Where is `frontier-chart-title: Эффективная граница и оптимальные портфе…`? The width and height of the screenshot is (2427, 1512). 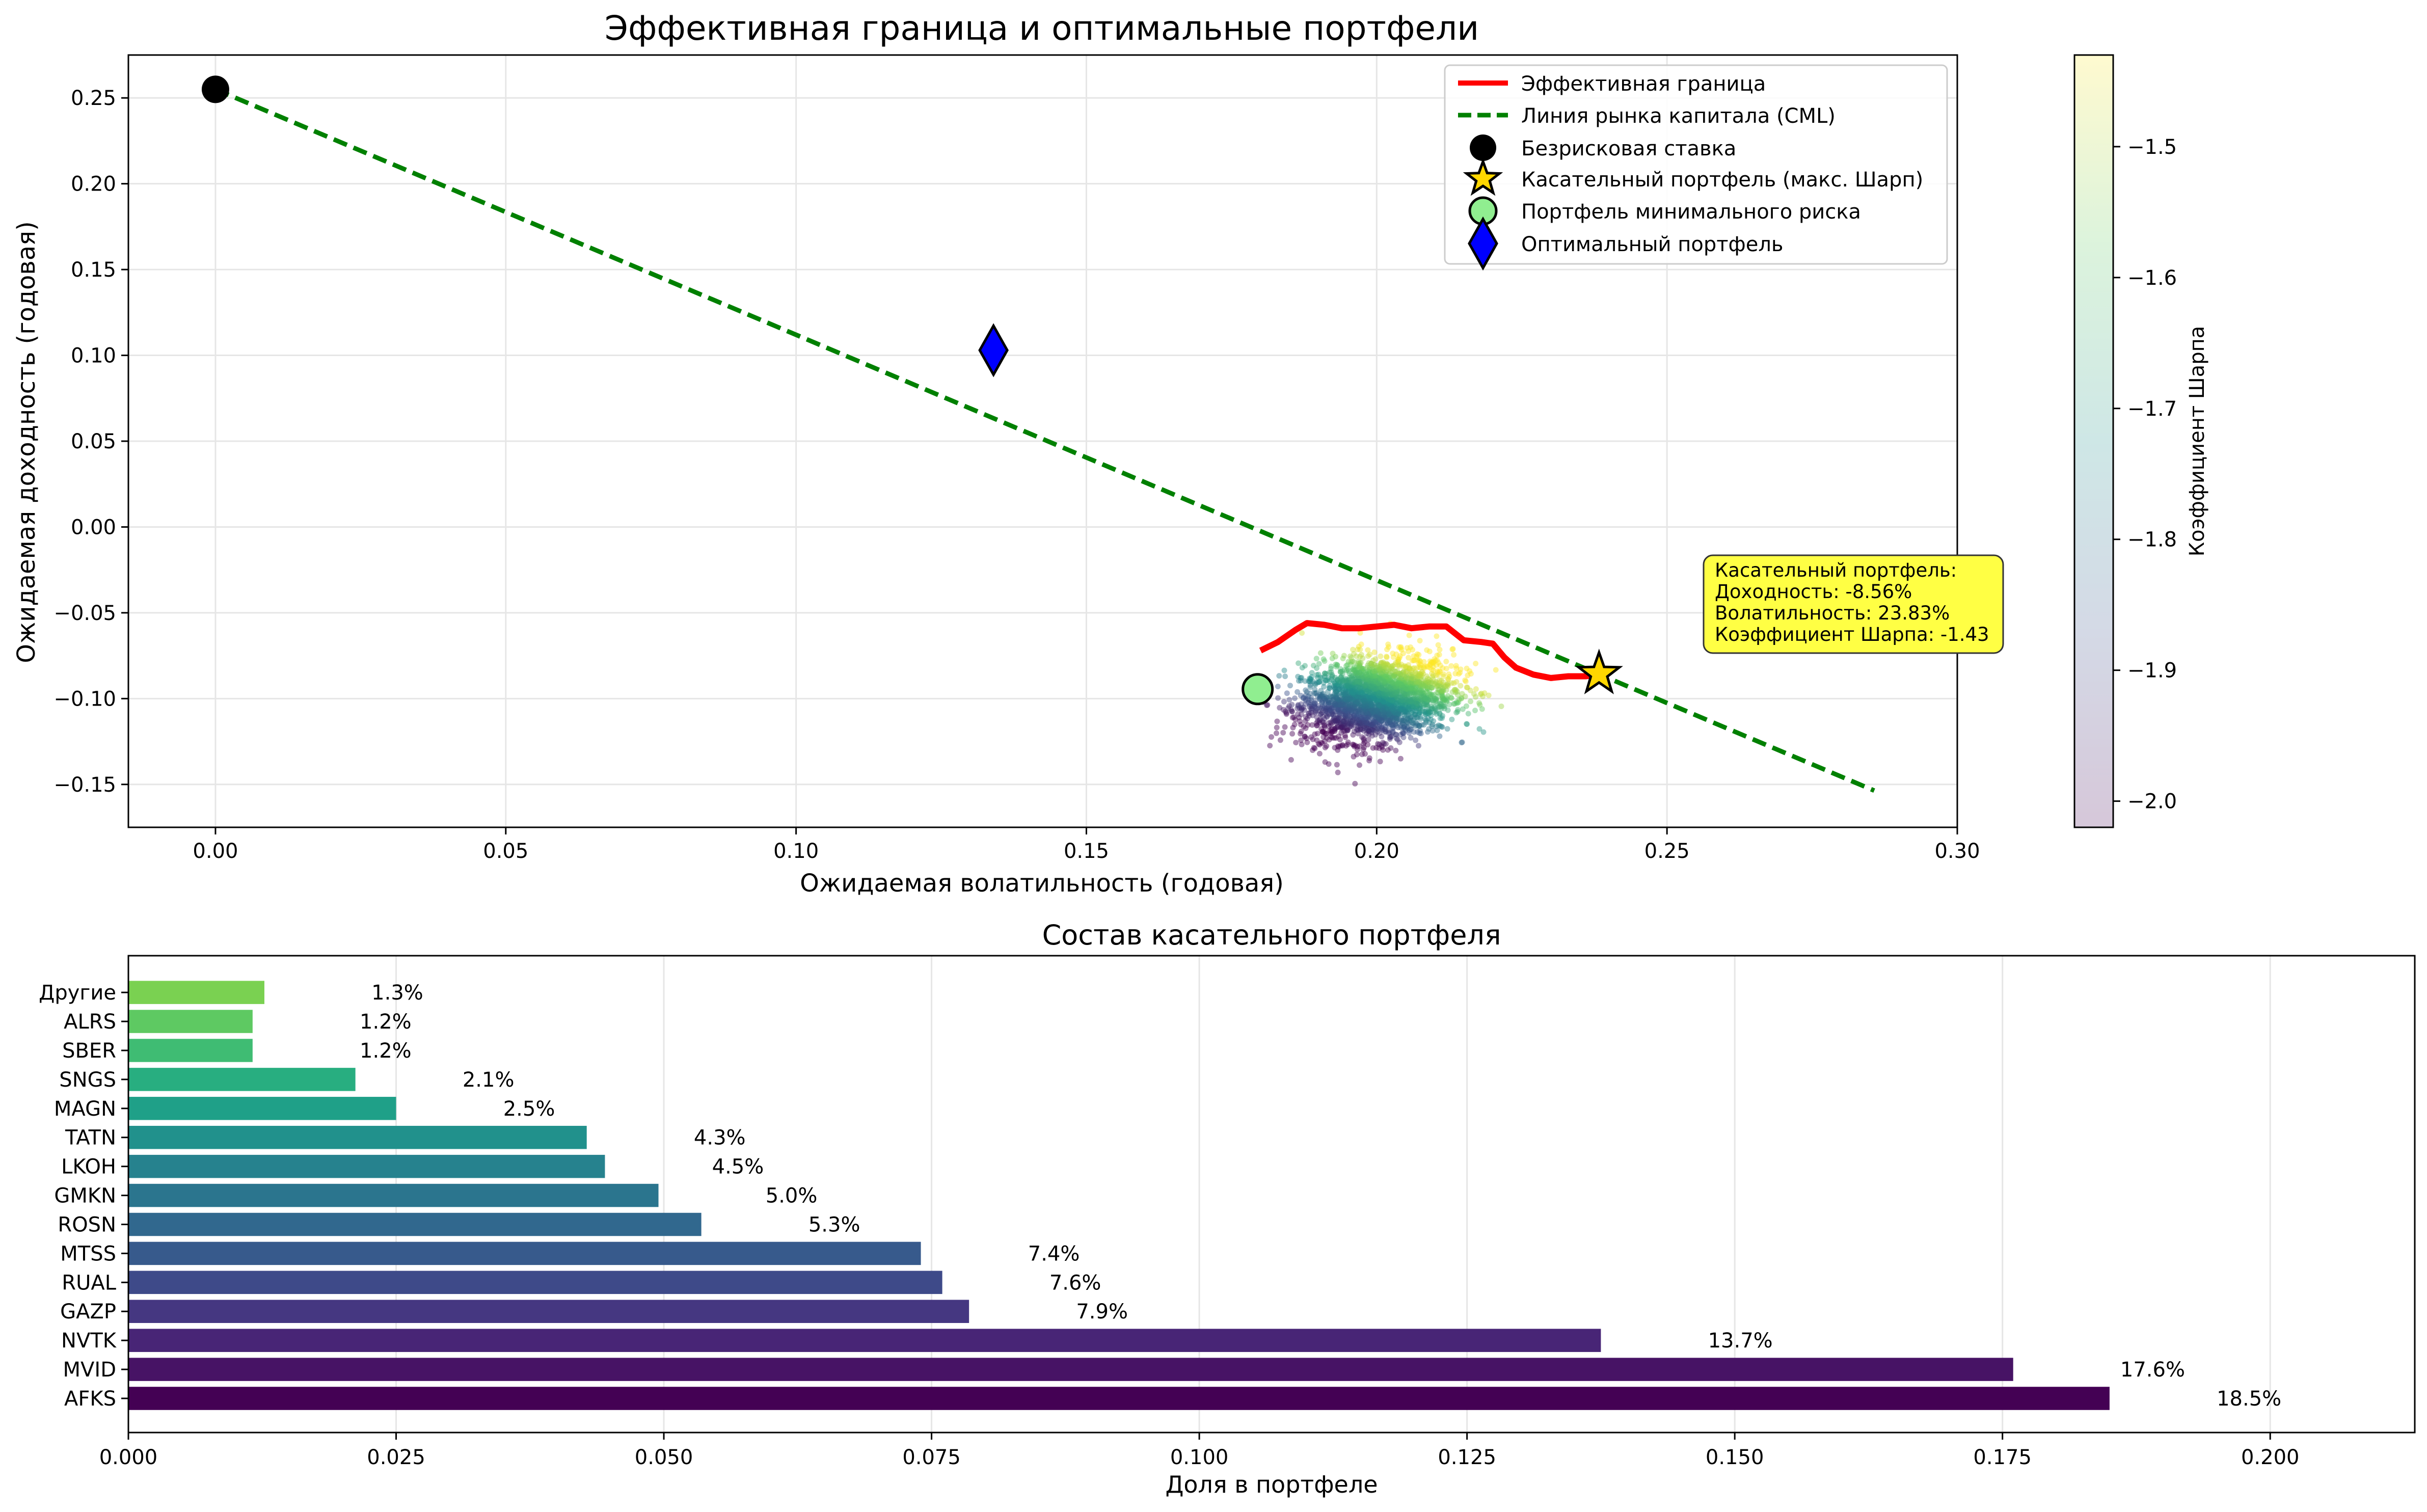
frontier-chart-title: Эффективная граница и оптимальные портфе… is located at coordinates (1042, 28).